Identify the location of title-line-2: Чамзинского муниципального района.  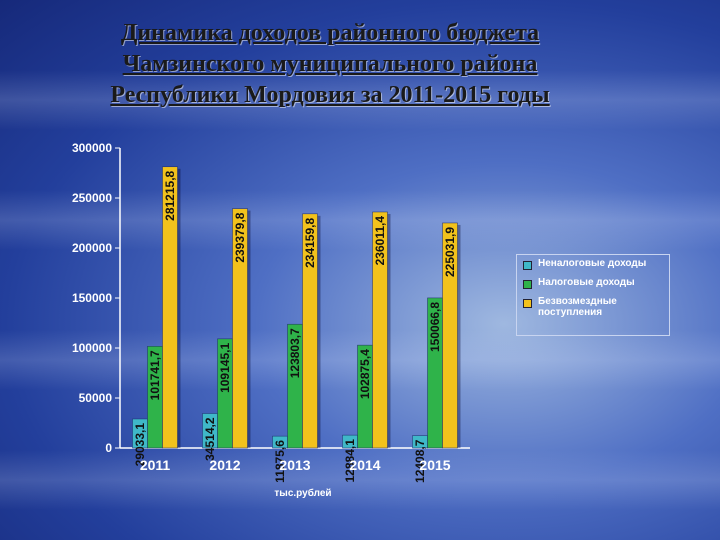
(330, 64).